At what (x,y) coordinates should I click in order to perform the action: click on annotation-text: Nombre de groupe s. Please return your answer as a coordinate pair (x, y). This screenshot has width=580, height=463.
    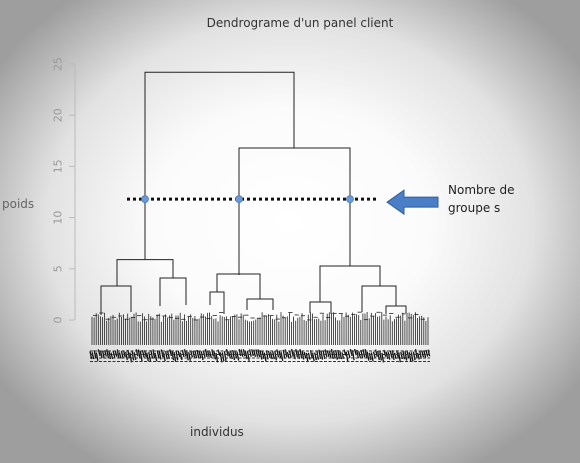
    Looking at the image, I should click on (481, 199).